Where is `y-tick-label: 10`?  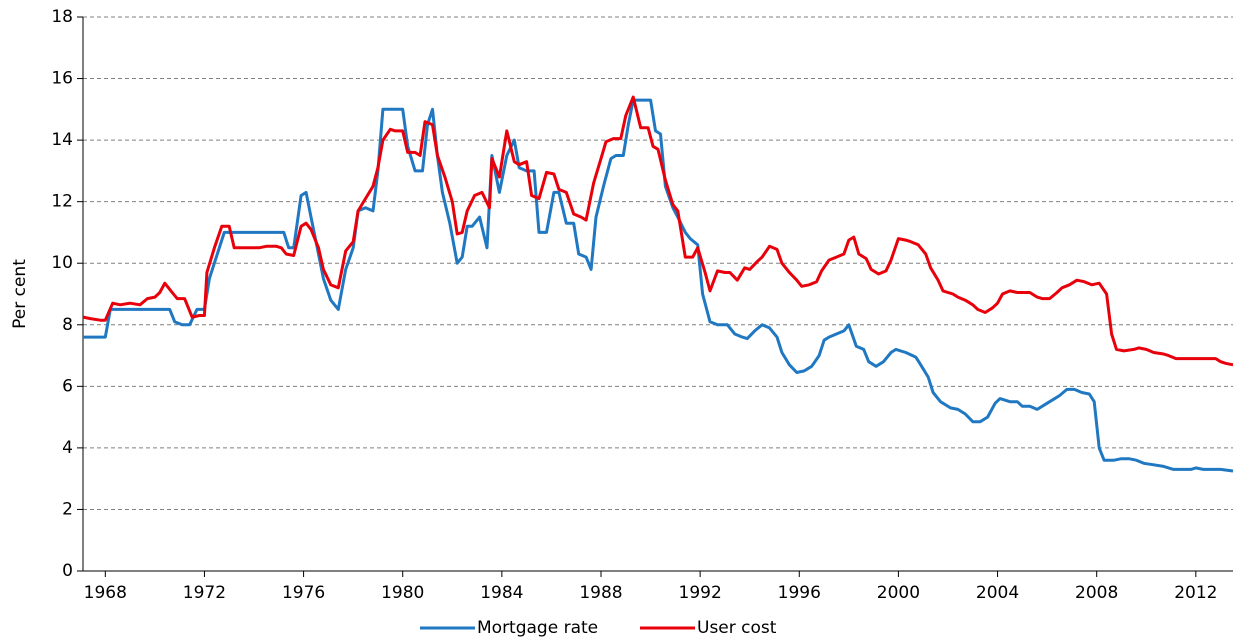
y-tick-label: 10 is located at coordinates (62, 263).